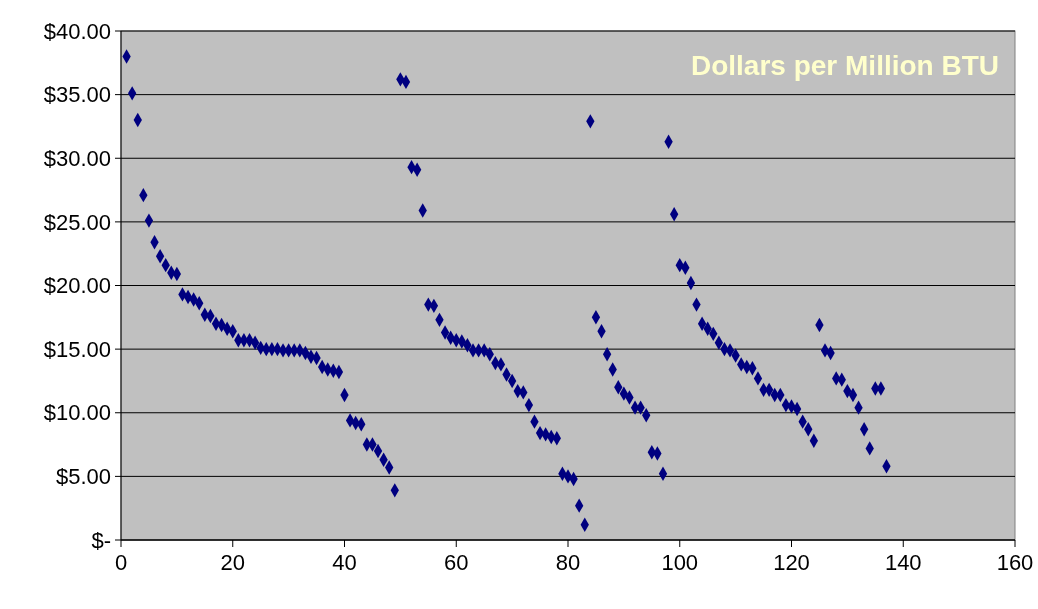  I want to click on y-tick-label: $-, so click(101, 540).